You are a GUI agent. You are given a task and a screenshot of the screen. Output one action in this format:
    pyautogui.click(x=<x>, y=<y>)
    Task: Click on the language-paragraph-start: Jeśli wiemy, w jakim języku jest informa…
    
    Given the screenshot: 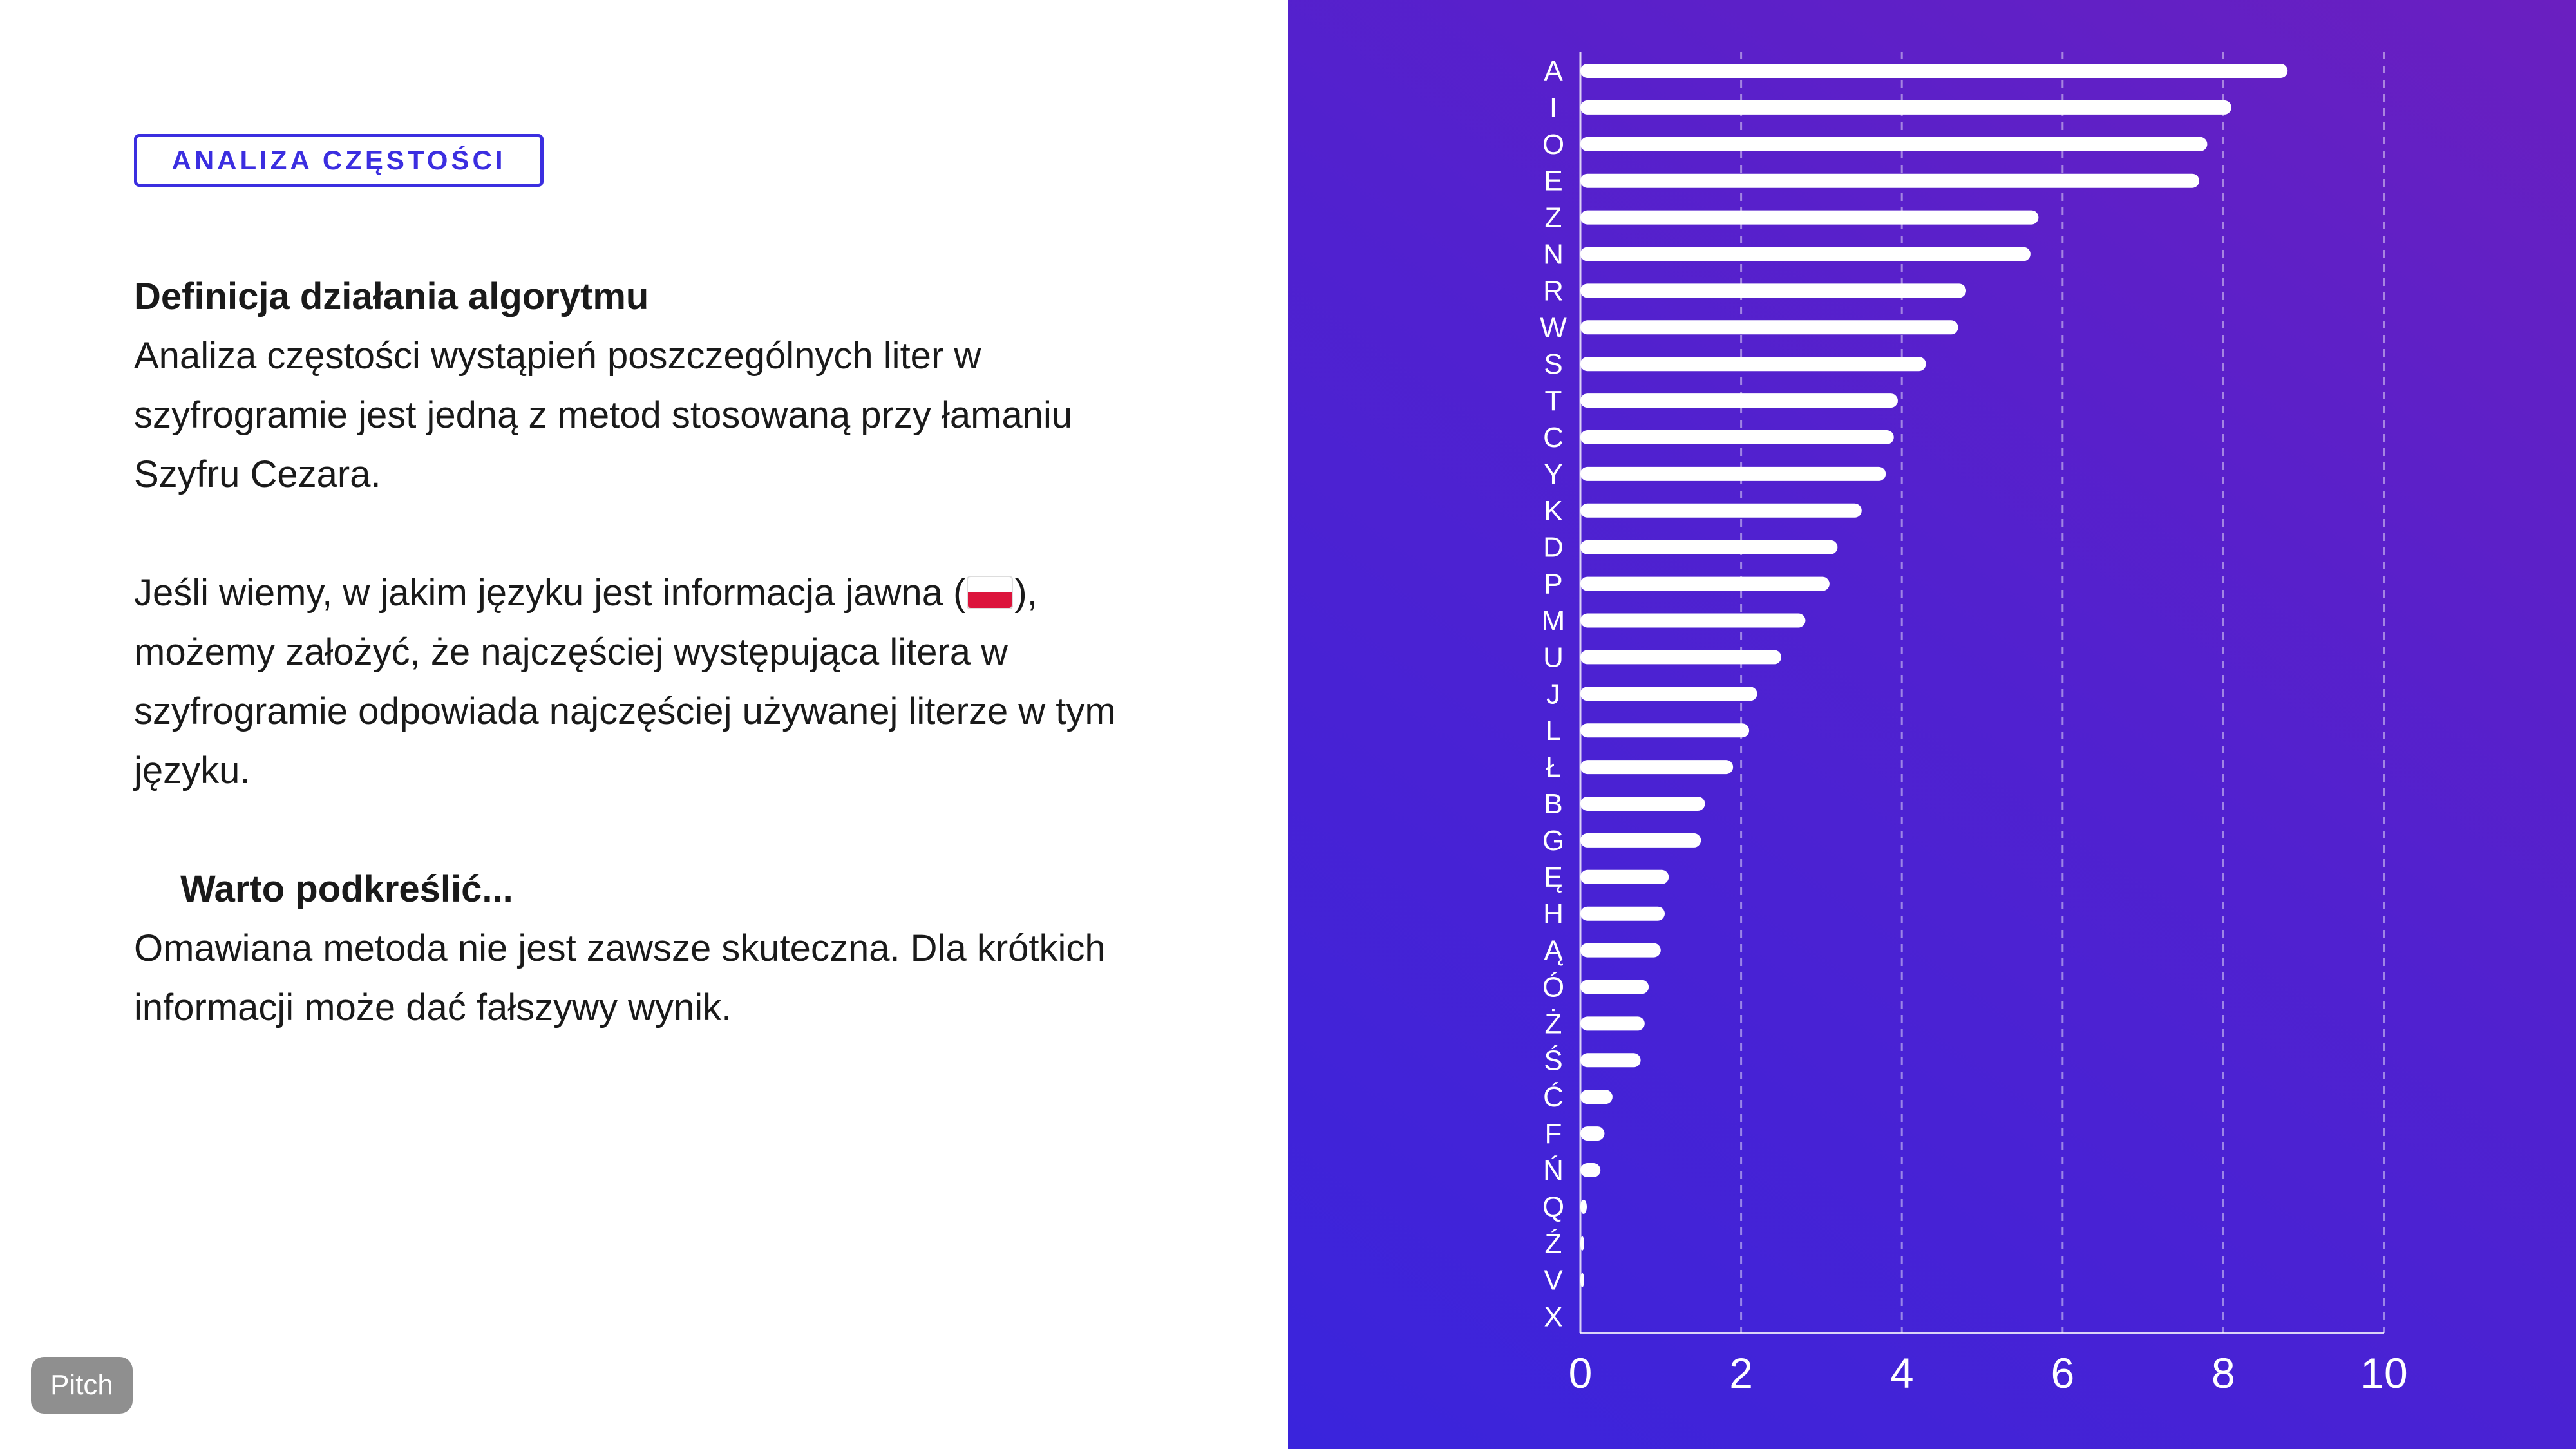 What is the action you would take?
    pyautogui.click(x=550, y=593)
    